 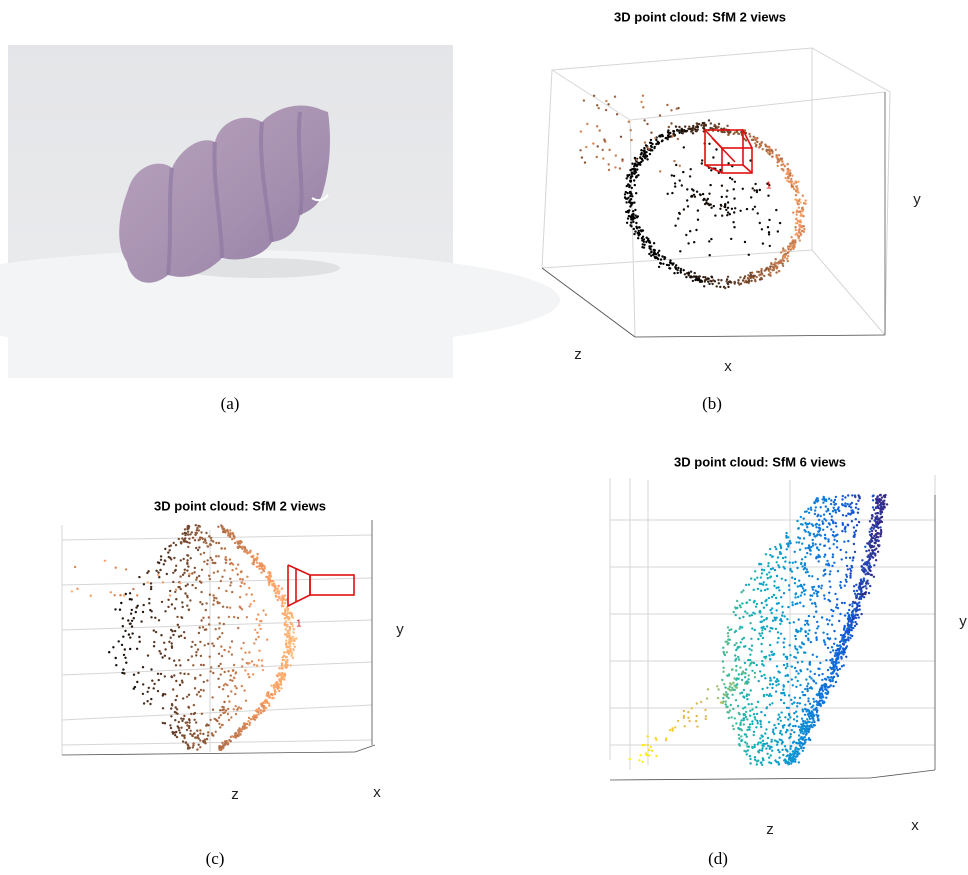 What do you see at coordinates (299, 624) in the screenshot?
I see `camera-label: 1` at bounding box center [299, 624].